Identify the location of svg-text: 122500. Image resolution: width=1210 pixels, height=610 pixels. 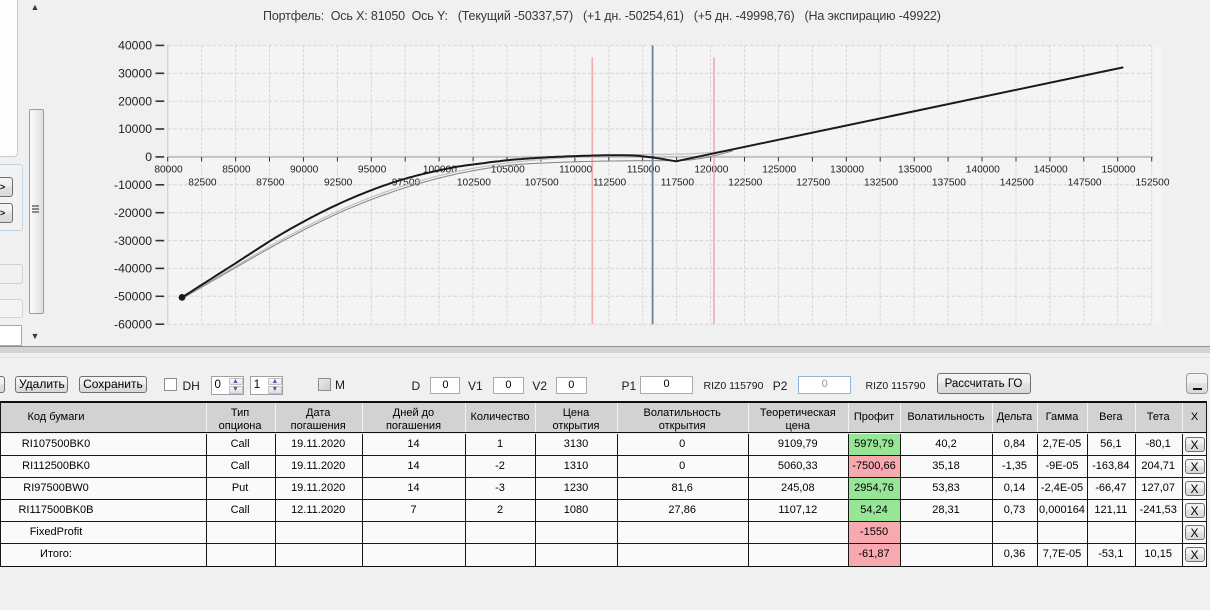
(745, 183).